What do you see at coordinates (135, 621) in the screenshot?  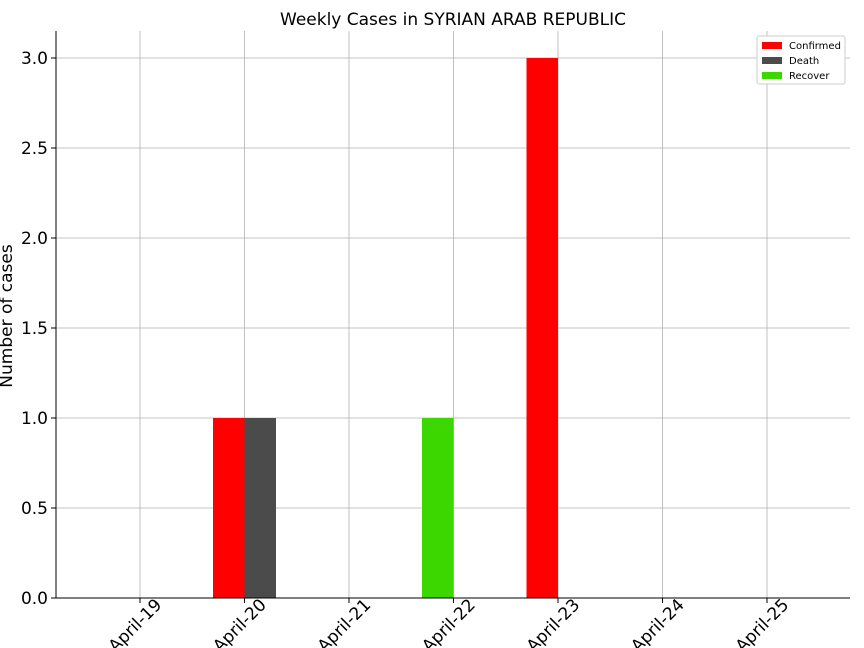 I see `x-tick-label: April-19` at bounding box center [135, 621].